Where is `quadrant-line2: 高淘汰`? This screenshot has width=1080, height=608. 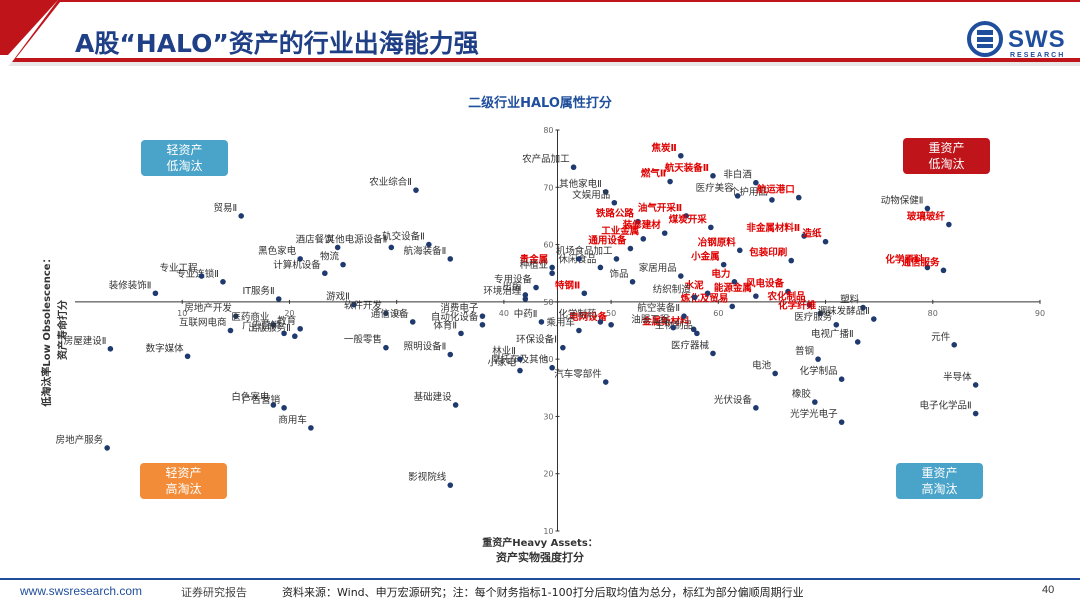 quadrant-line2: 高淘汰 is located at coordinates (939, 489).